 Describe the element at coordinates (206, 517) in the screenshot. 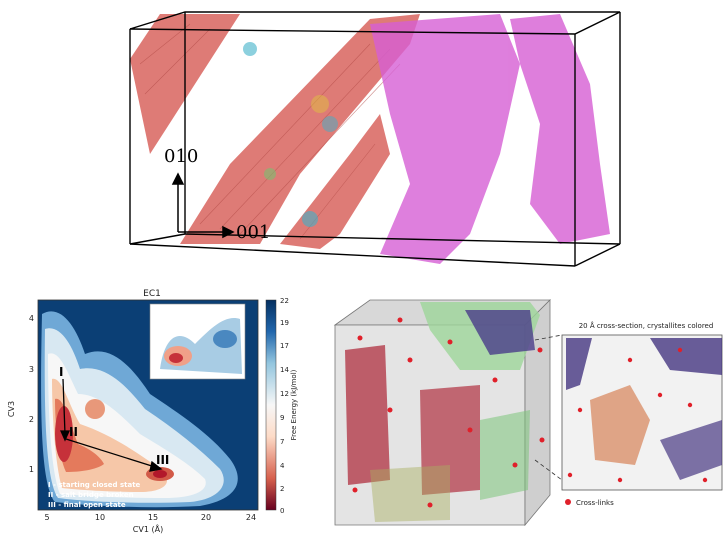

I see `x-tick: 20` at that location.